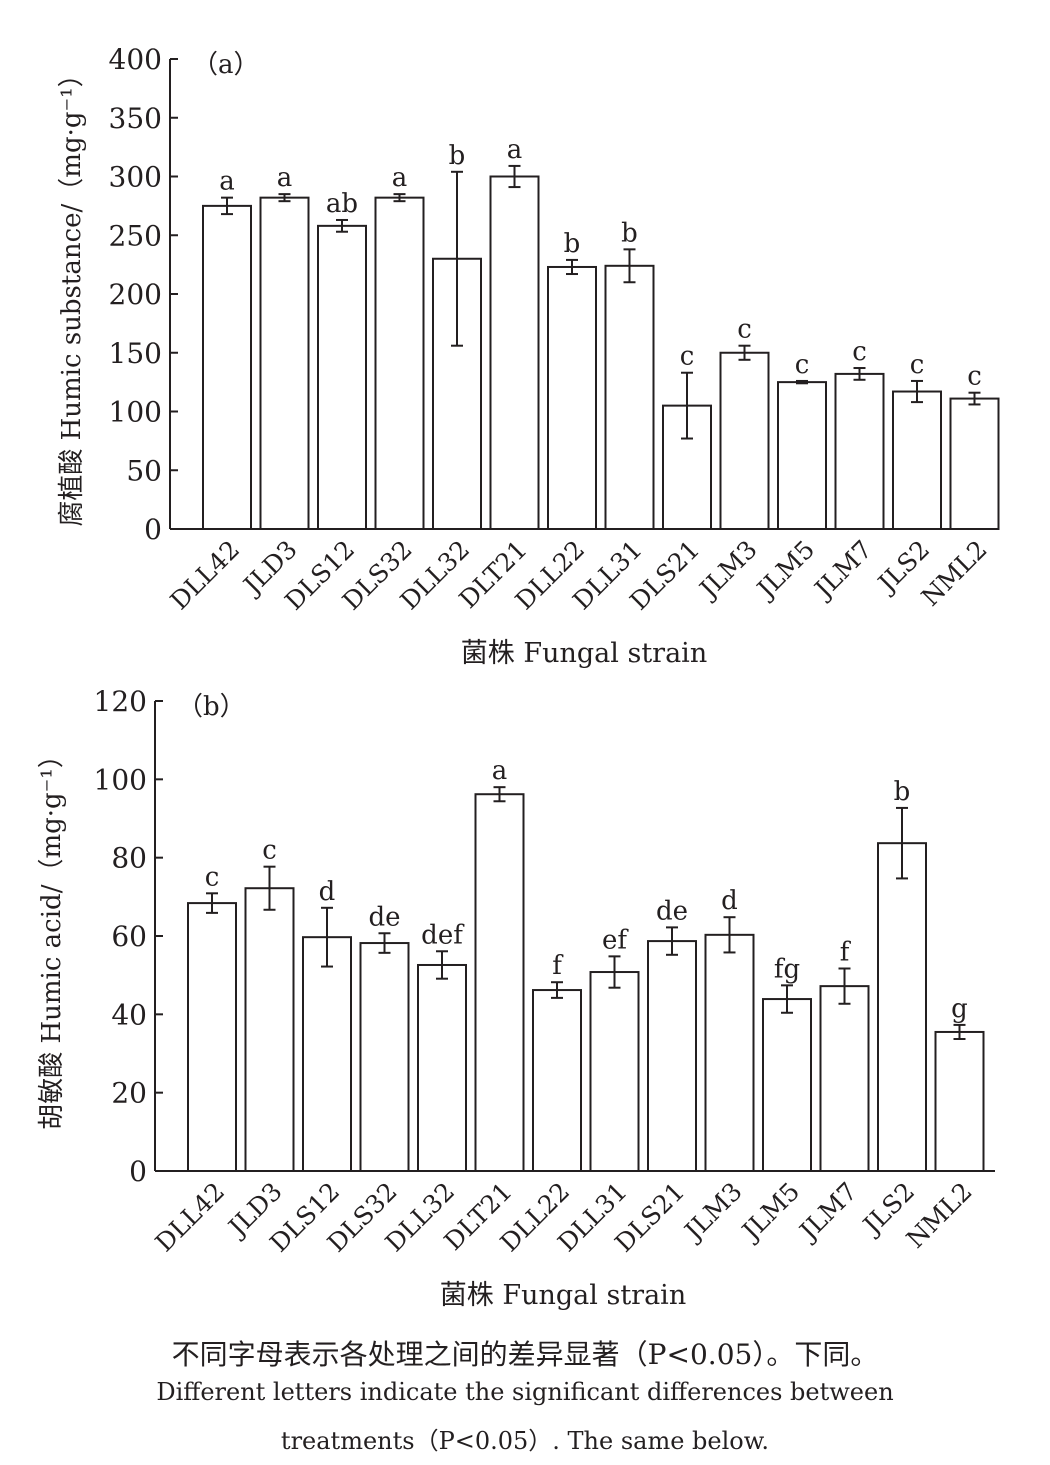  Describe the element at coordinates (514, 352) in the screenshot. I see `panel-a-bar-DLT21` at that location.